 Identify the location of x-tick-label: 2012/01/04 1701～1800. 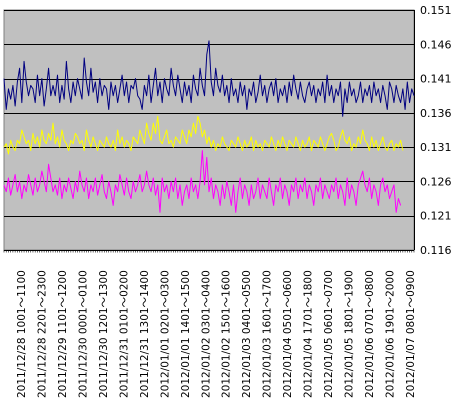
(309, 334).